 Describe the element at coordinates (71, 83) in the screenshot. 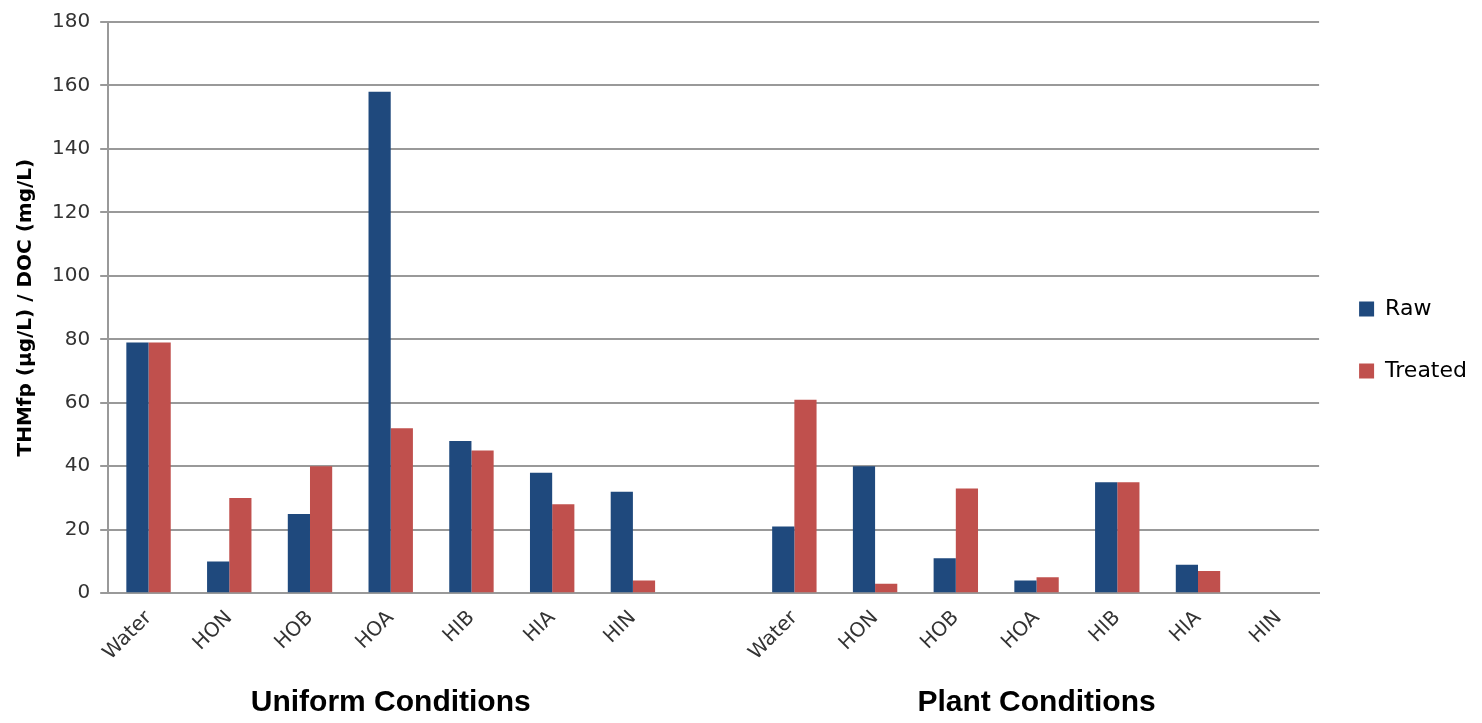

I see `y-tick-label: 160` at that location.